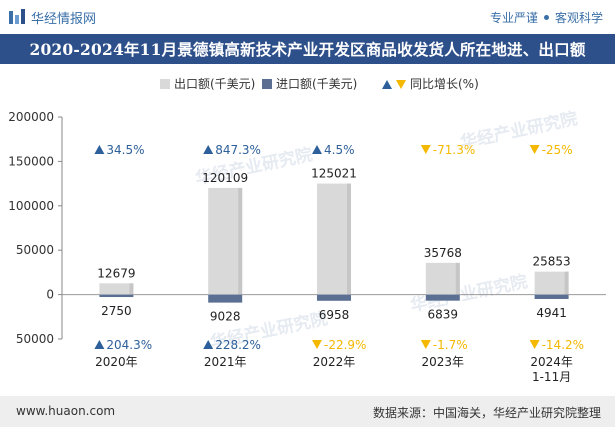 Image resolution: width=615 pixels, height=427 pixels. I want to click on x-tick-label: 2020年, so click(116, 362).